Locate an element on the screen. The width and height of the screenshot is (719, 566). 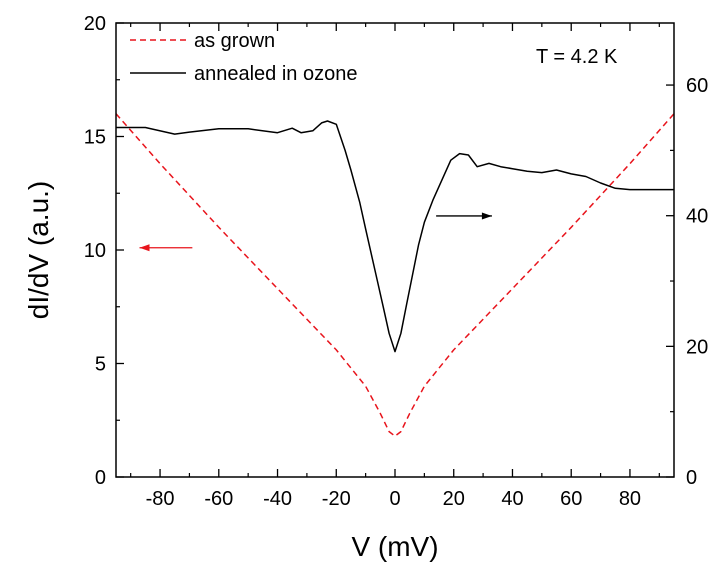
x-axis-title: V (mV) is located at coordinates (394, 546).